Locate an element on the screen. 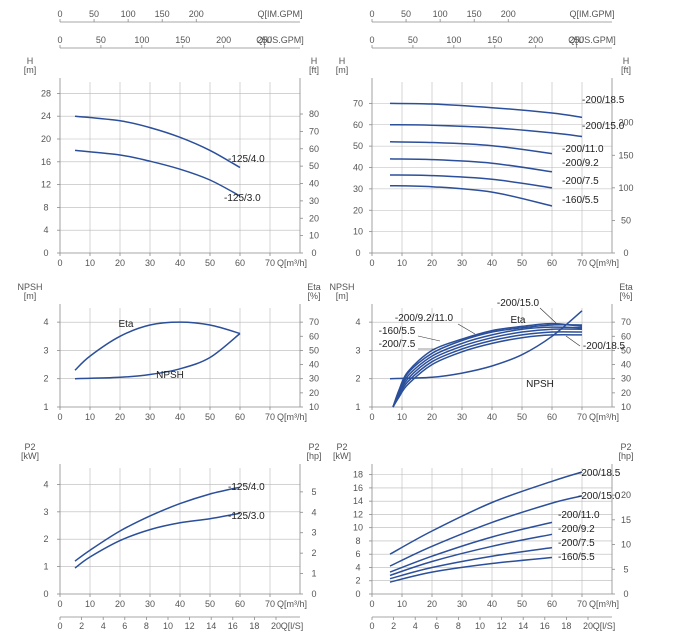 The width and height of the screenshot is (673, 640). y-tick-label-right: 2 is located at coordinates (313, 553).